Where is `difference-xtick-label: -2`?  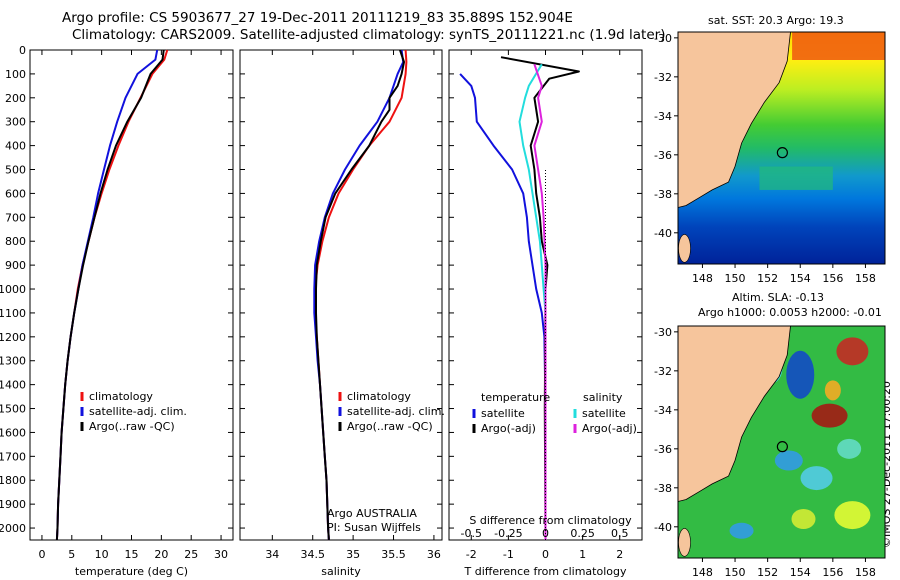 difference-xtick-label: -2 is located at coordinates (471, 554).